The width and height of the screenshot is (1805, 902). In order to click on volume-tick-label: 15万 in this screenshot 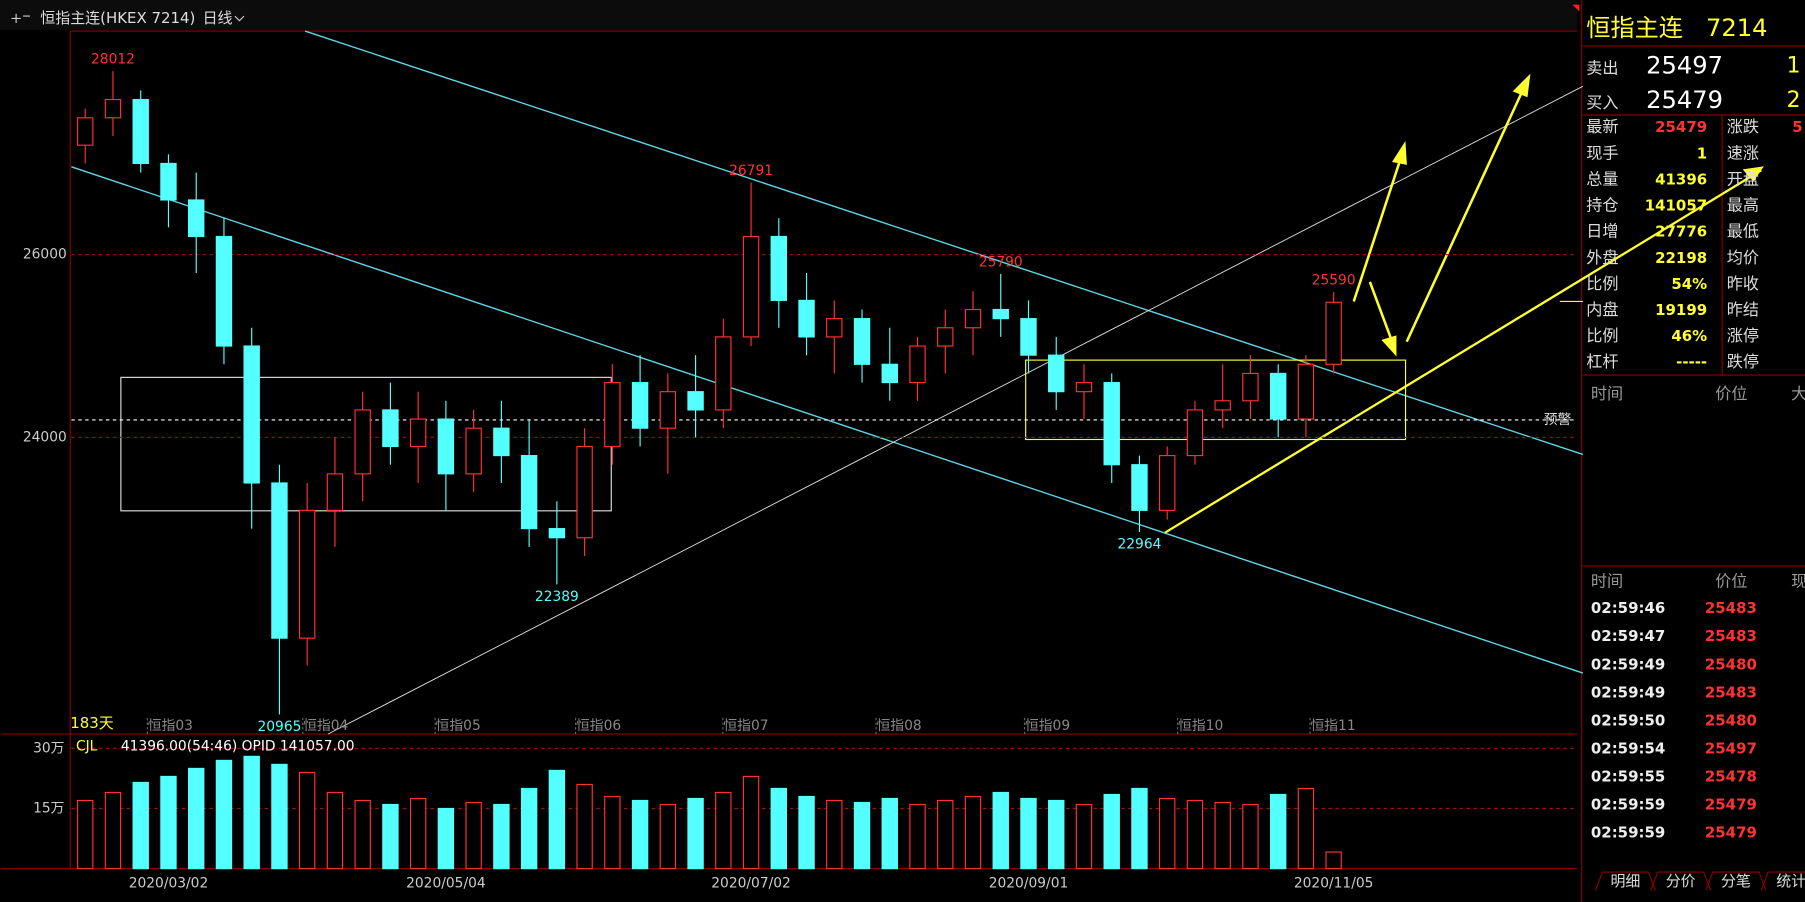, I will do `click(48, 808)`.